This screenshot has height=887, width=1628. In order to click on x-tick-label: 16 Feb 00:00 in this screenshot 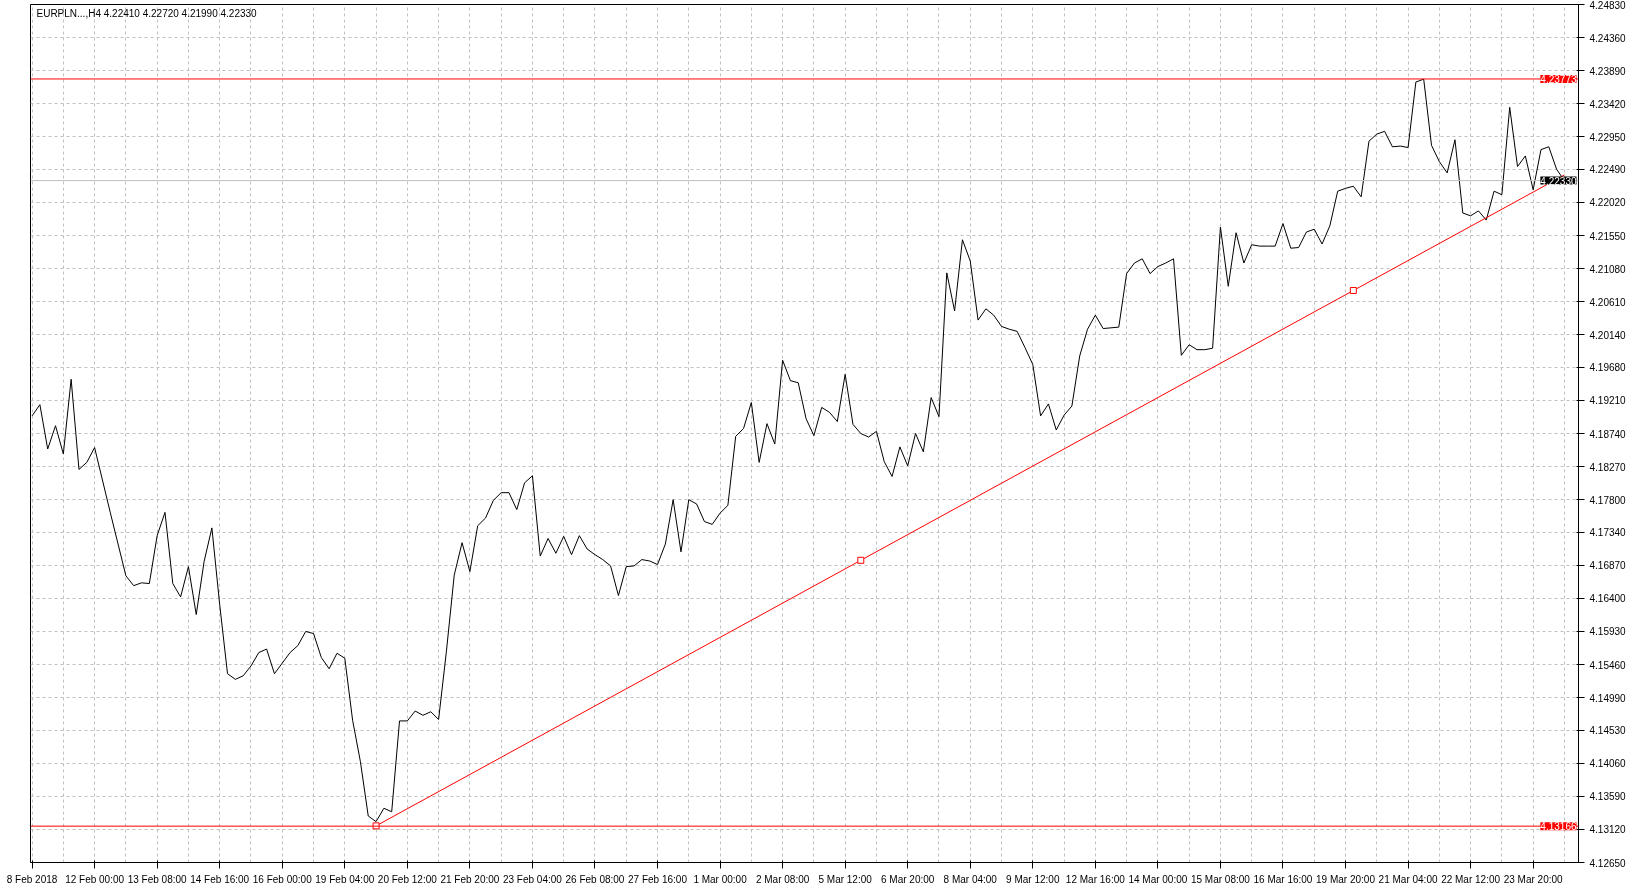, I will do `click(282, 879)`.